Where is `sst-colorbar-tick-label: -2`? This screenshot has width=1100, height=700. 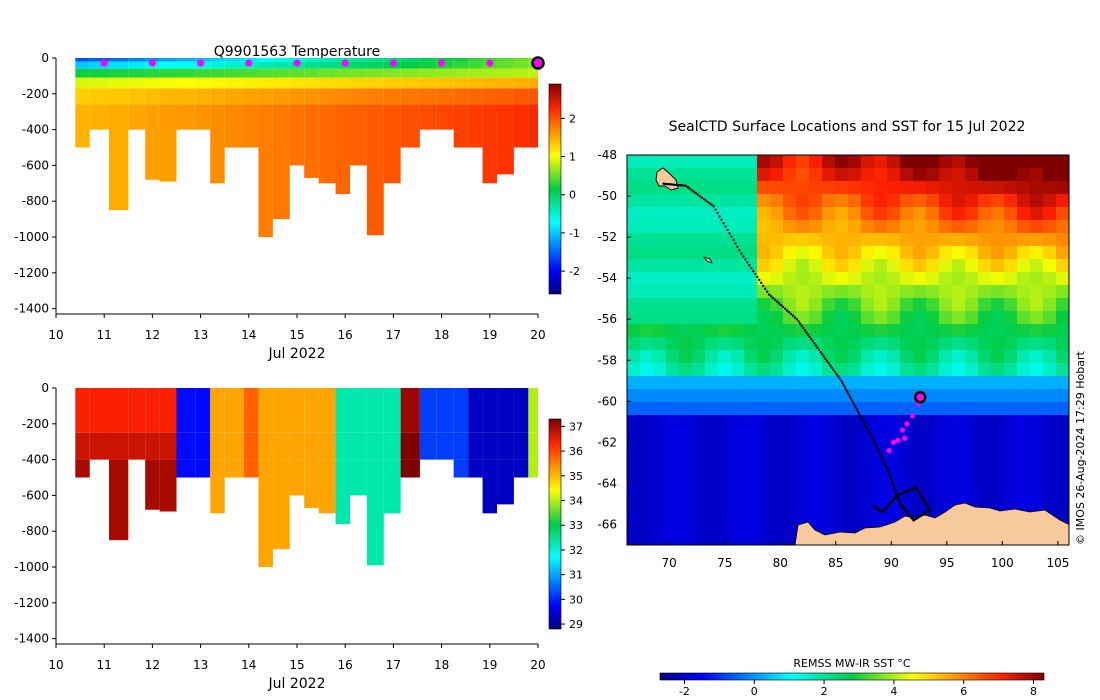 sst-colorbar-tick-label: -2 is located at coordinates (684, 691).